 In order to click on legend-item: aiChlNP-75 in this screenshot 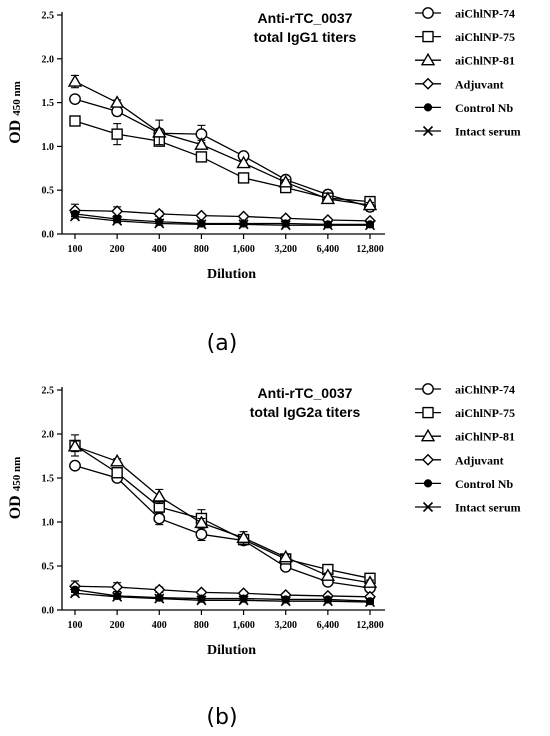, I will do `click(465, 37)`.